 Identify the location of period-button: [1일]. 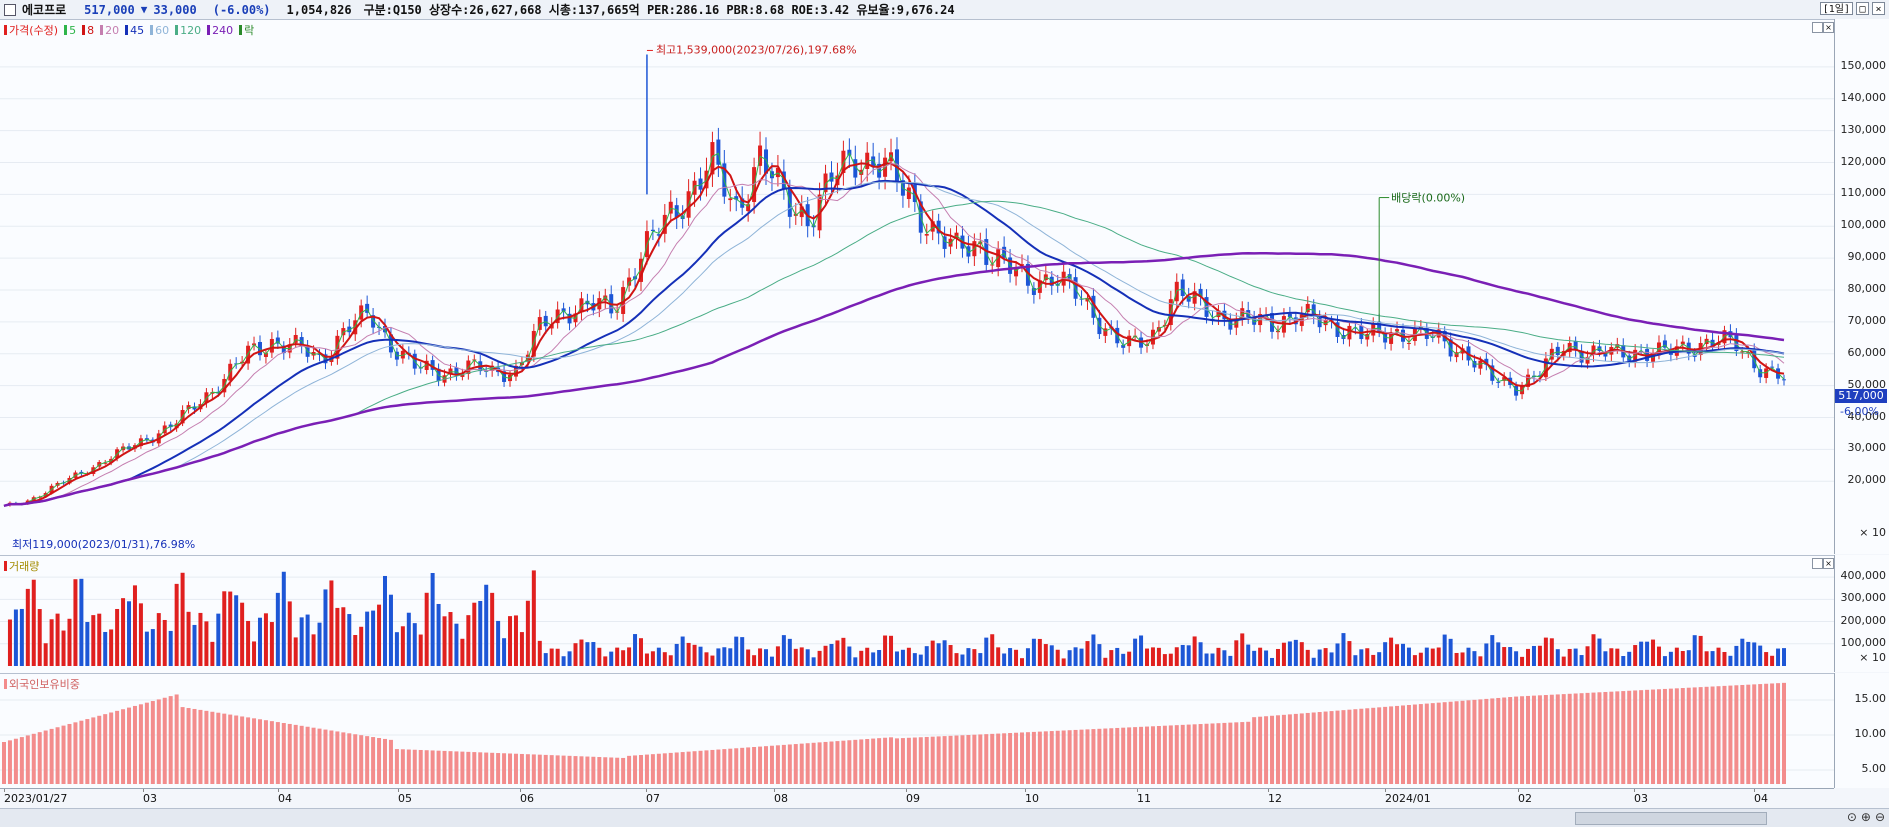
(1836, 8).